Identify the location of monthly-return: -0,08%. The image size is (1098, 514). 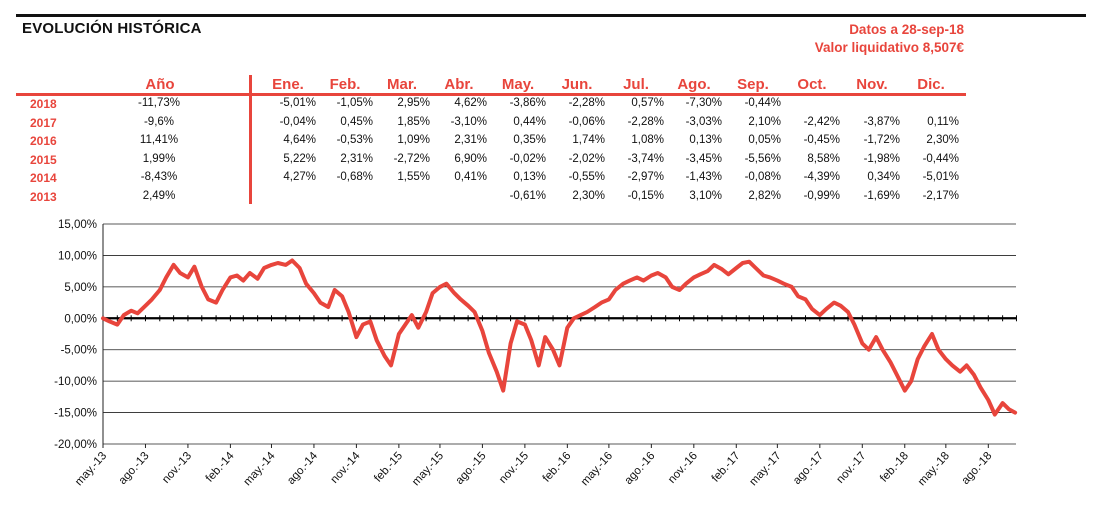
(762, 177).